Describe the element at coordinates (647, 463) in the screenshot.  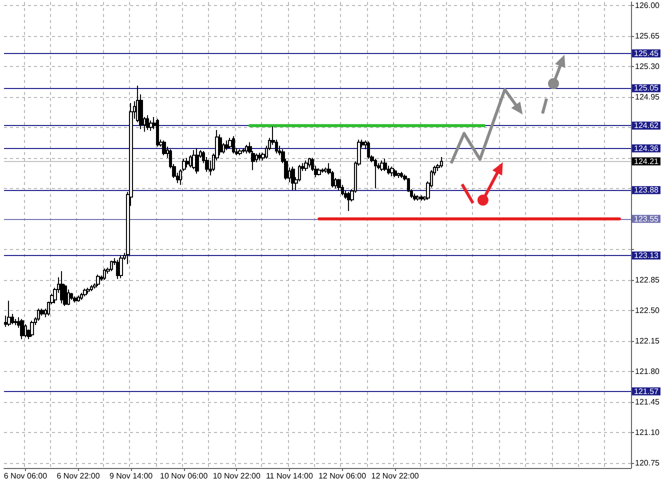
I see `y-tick-label: 120.75` at that location.